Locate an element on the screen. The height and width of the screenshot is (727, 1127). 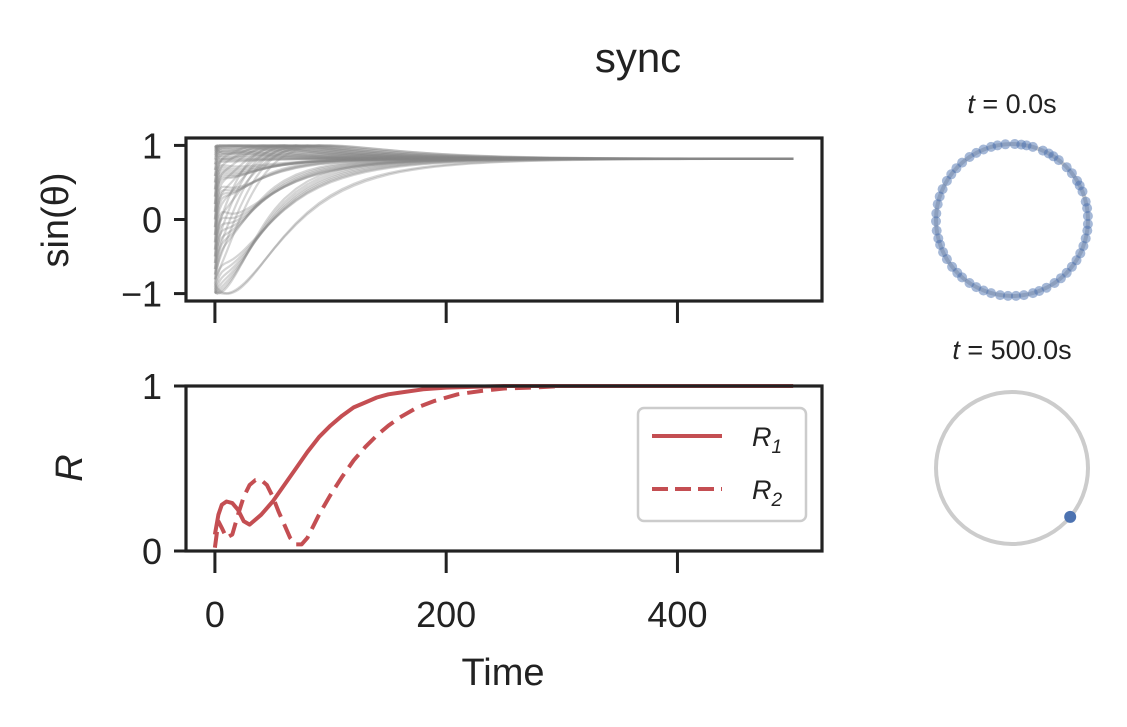
phase-points-end is located at coordinates (1070, 516).